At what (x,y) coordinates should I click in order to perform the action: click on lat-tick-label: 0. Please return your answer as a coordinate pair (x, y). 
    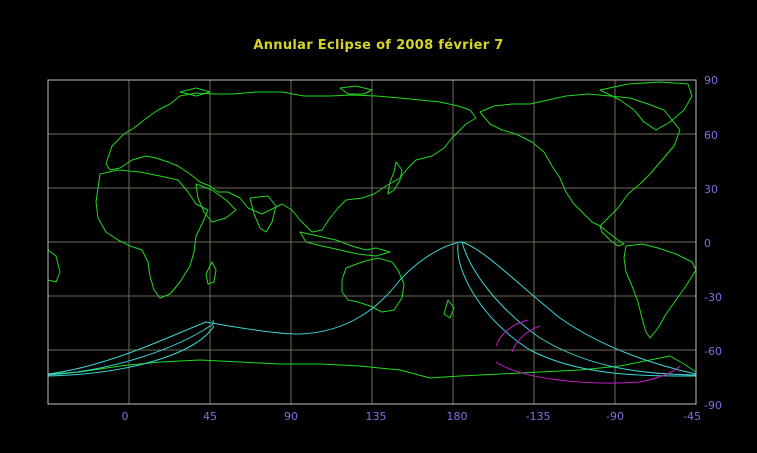
    Looking at the image, I should click on (707, 243).